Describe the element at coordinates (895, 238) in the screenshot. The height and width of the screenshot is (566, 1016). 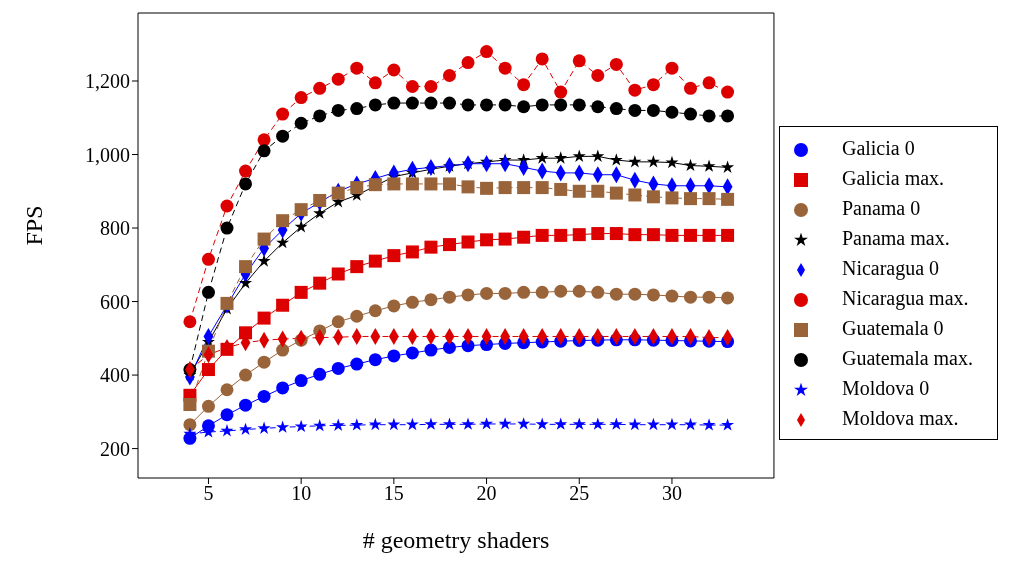
I see `legend-label: Panama max.` at that location.